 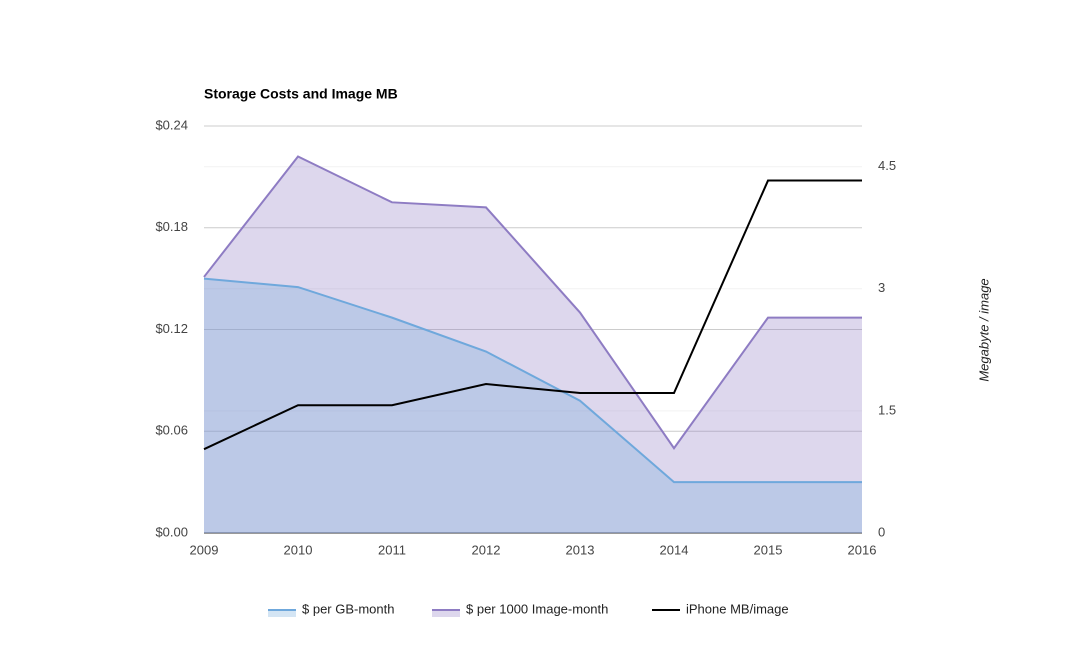 I want to click on y2-axis-label: Megabyte / image, so click(x=983, y=329).